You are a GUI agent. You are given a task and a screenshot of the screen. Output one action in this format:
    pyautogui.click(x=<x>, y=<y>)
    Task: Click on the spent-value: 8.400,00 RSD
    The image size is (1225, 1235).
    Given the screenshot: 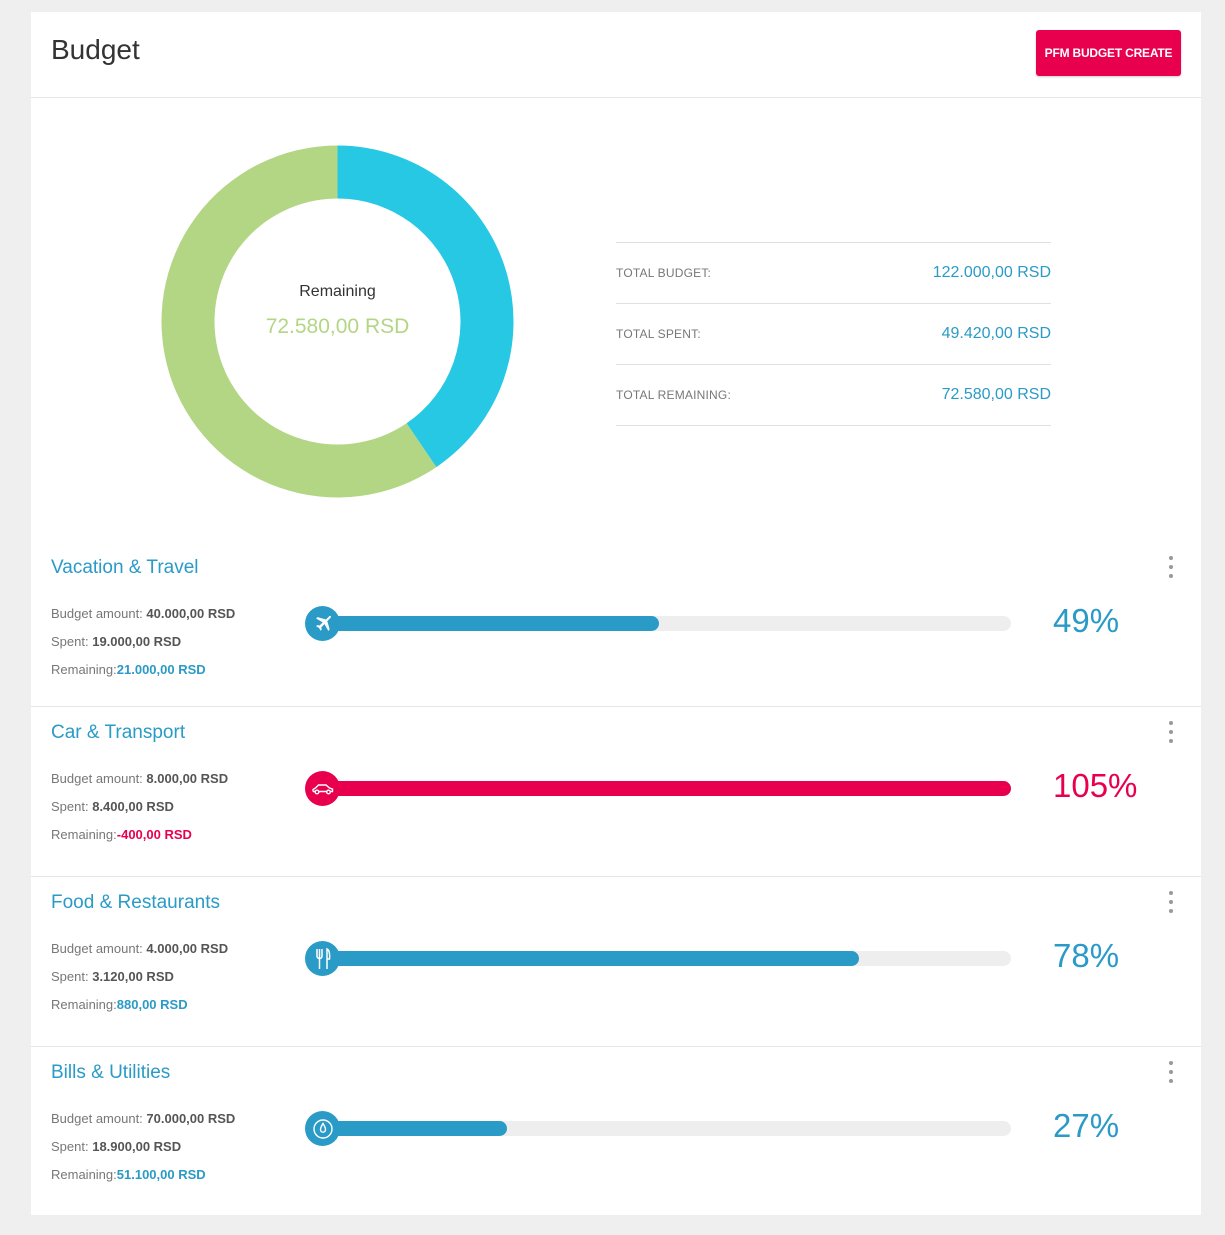 What is the action you would take?
    pyautogui.click(x=133, y=806)
    